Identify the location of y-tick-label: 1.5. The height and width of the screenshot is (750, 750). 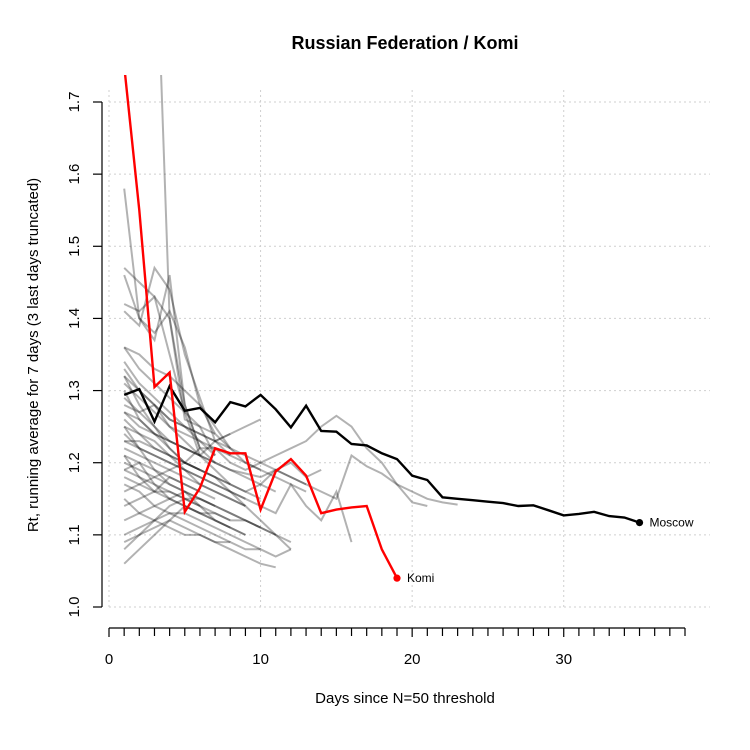
(74, 246).